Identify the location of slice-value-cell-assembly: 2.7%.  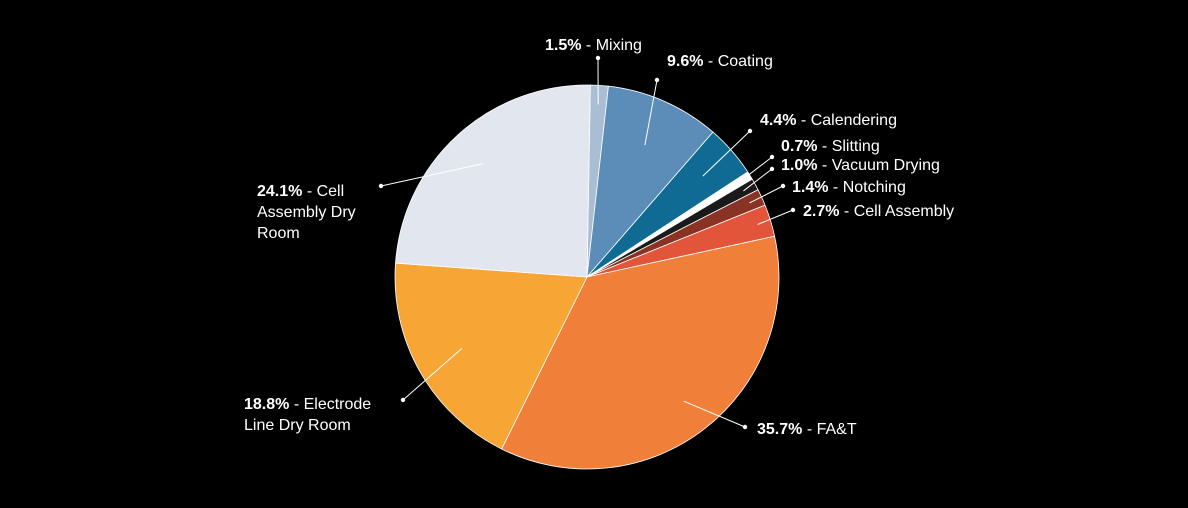
(821, 211).